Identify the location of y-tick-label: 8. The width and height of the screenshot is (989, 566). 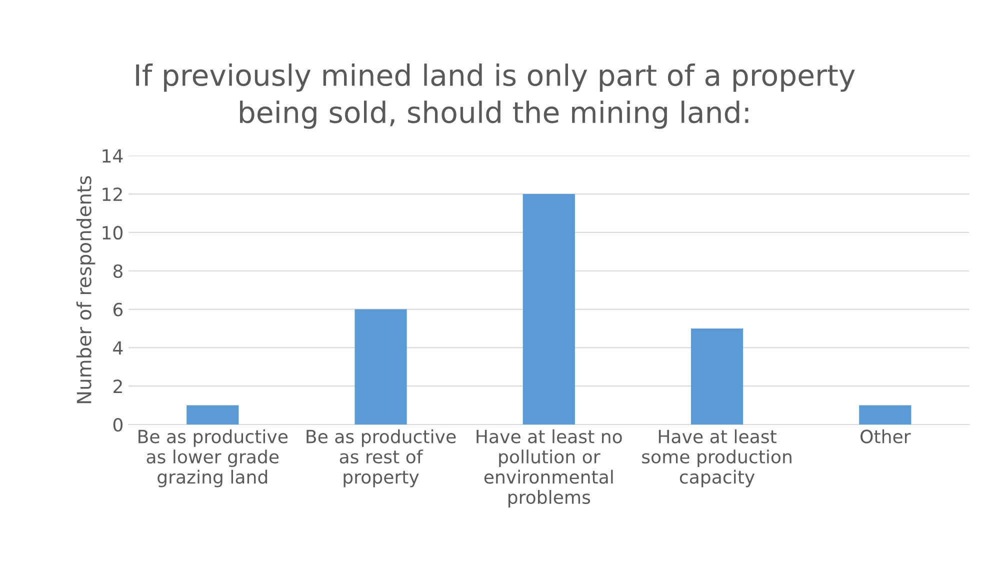
(117, 271).